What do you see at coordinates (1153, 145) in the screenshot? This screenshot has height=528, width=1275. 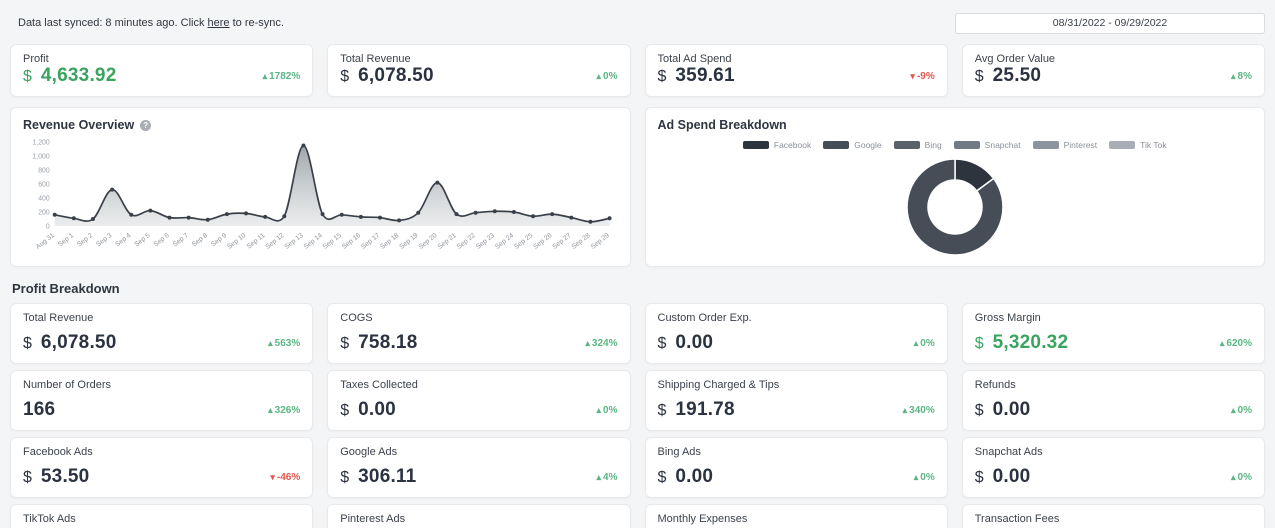 I see `legend-label: Tik Tok` at bounding box center [1153, 145].